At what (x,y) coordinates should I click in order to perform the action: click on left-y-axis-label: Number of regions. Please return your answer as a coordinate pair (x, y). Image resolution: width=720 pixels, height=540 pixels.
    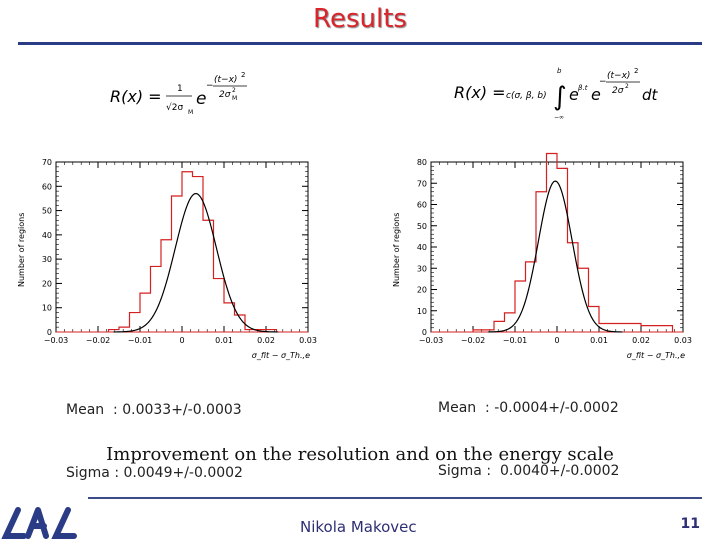
    Looking at the image, I should click on (21, 250).